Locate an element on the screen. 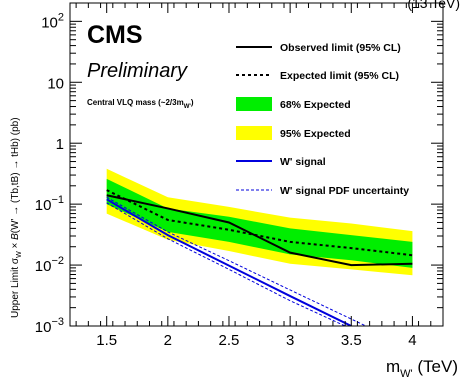 The height and width of the screenshot is (380, 462). legend-label: W' signal is located at coordinates (303, 162).